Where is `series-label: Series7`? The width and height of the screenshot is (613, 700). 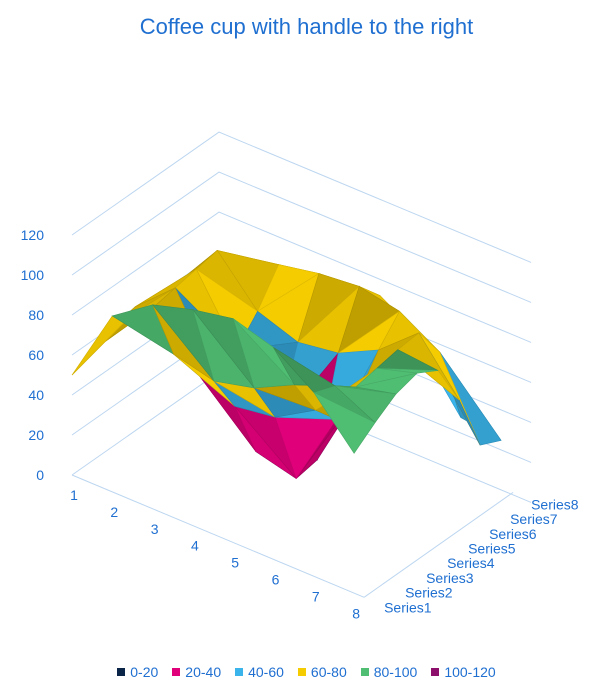 series-label: Series7 is located at coordinates (534, 519).